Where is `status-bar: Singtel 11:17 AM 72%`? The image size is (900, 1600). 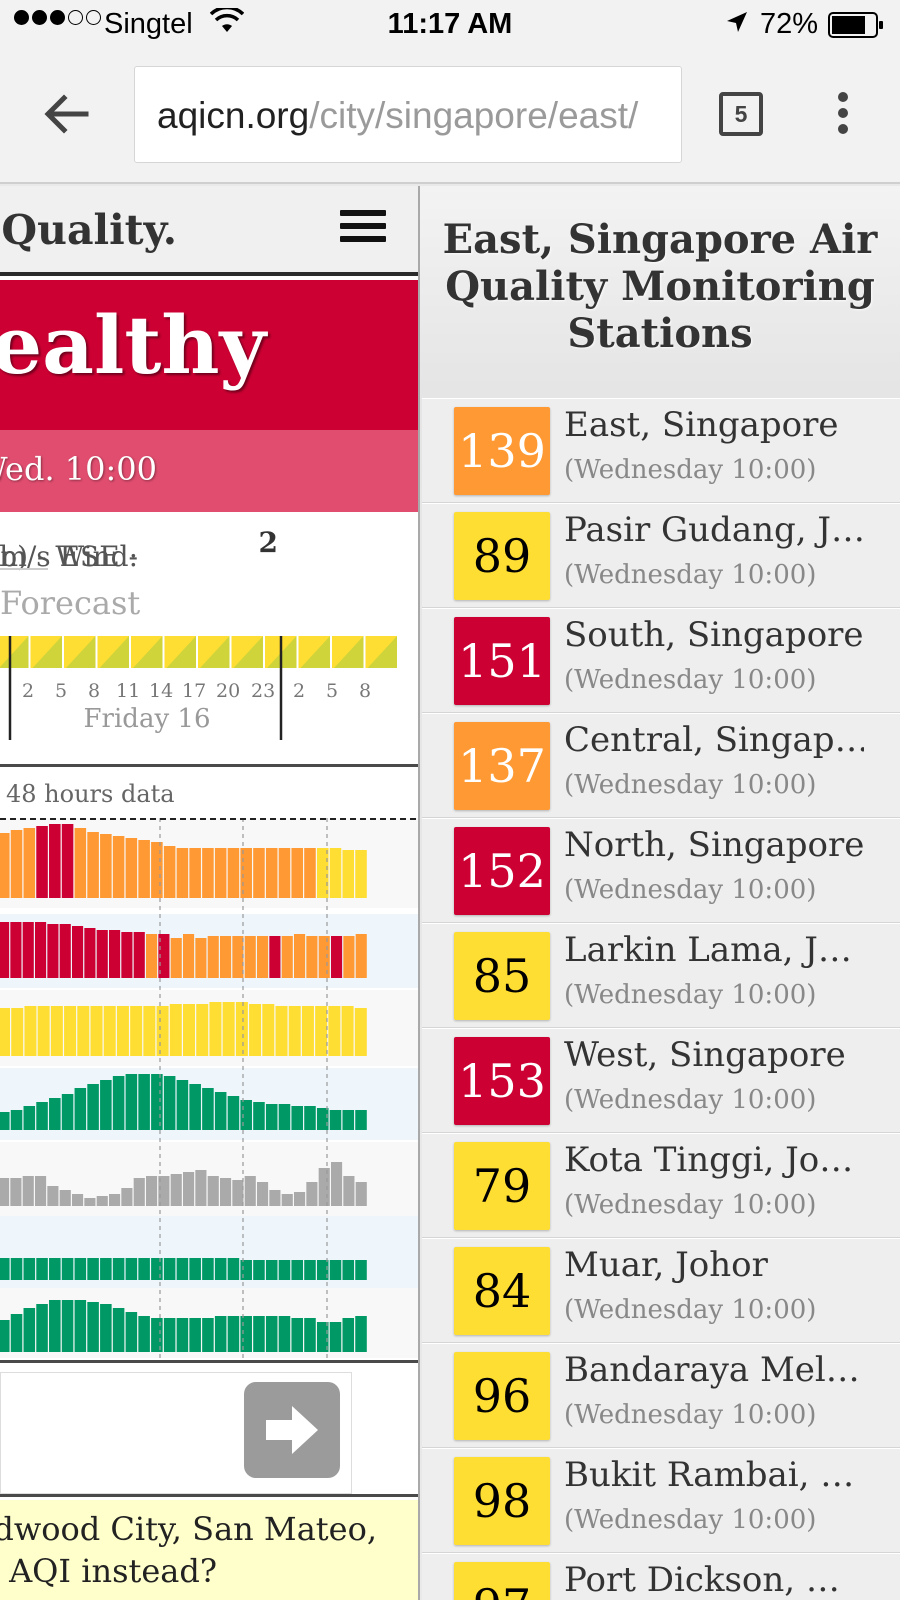
status-bar: Singtel 11:17 AM 72% is located at coordinates (450, 25).